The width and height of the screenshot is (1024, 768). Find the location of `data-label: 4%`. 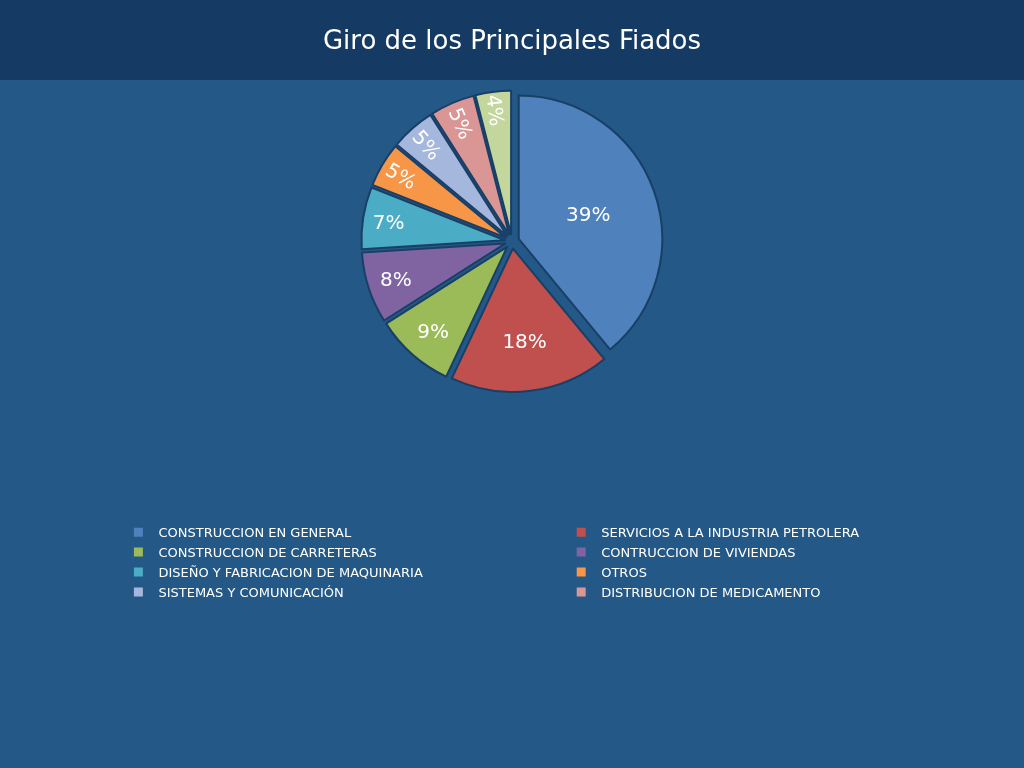

data-label: 4% is located at coordinates (495, 110).